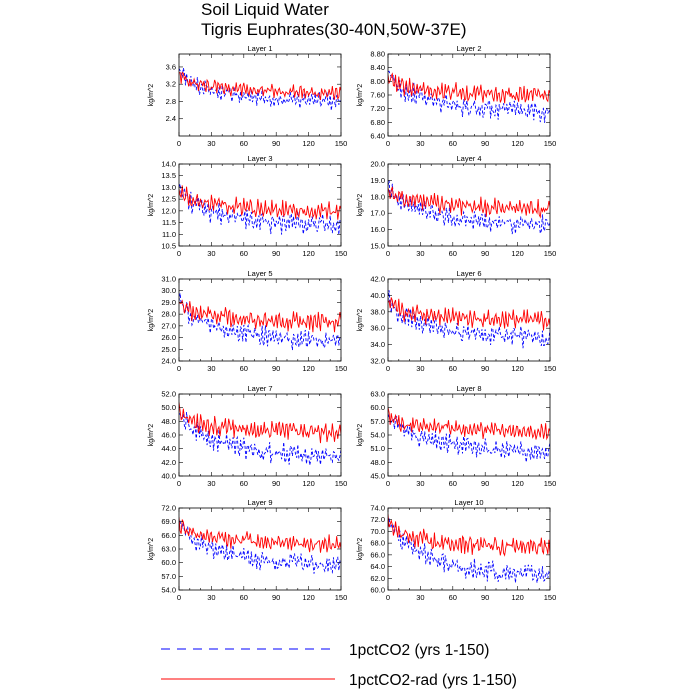  Describe the element at coordinates (377, 180) in the screenshot. I see `y-tick-label-layer-4: 19.0` at that location.